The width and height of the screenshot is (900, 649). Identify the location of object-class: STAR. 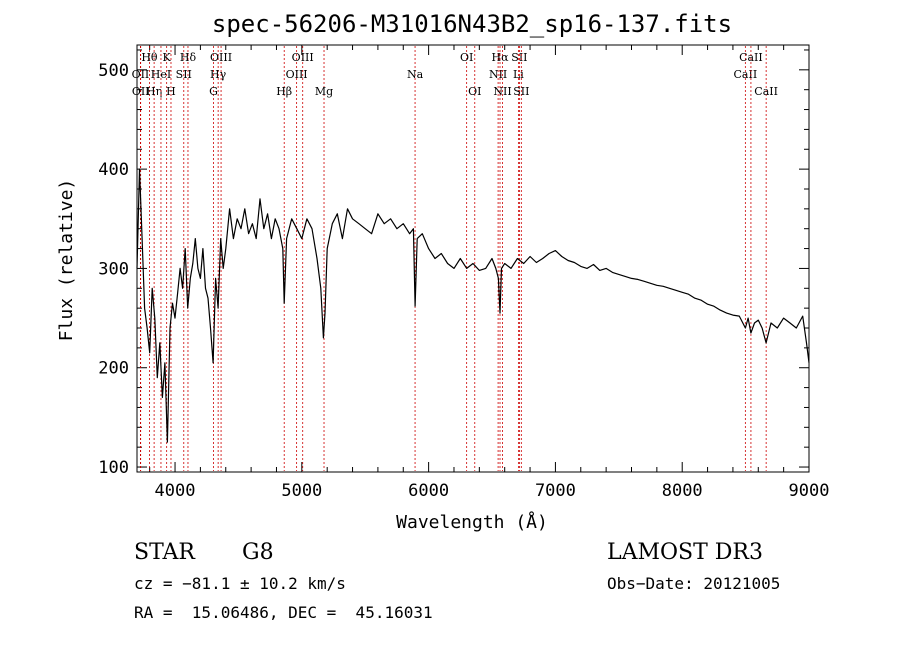
(164, 552).